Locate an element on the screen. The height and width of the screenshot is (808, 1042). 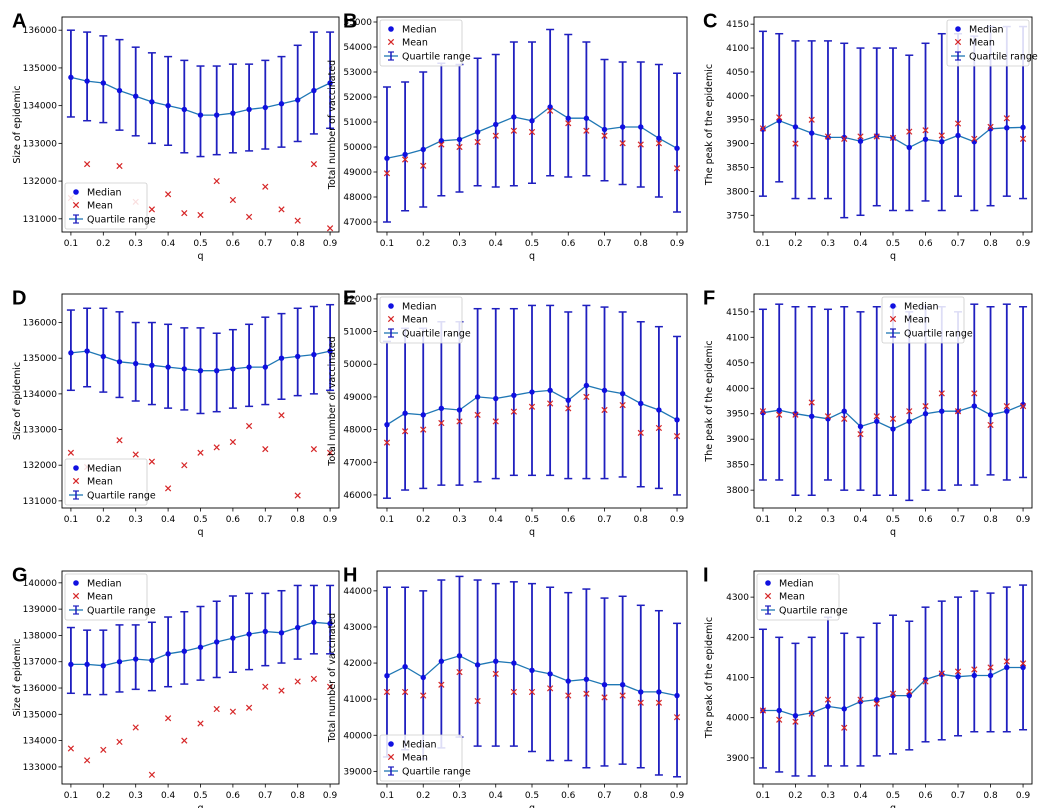
y-tick-label: 55000 is located at coordinates (357, 23).